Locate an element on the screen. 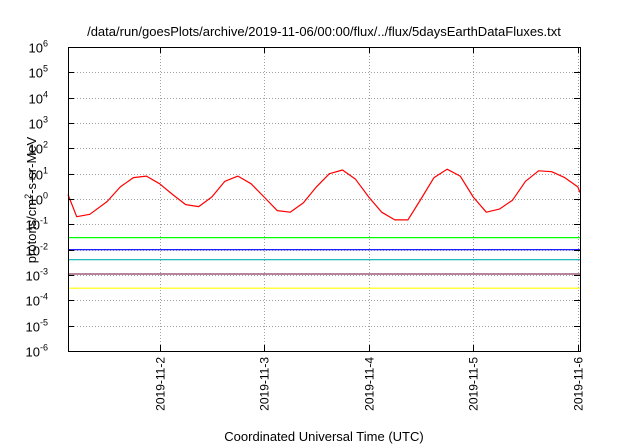 This screenshot has height=448, width=640. y-tick-label: 10¹ is located at coordinates (38, 174).